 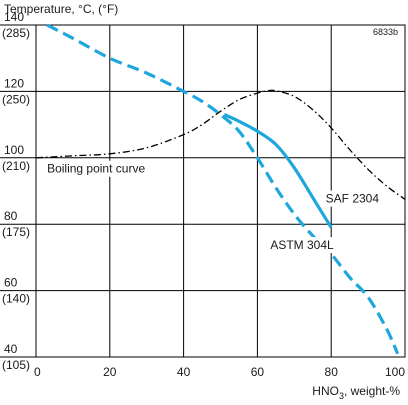 I want to click on y-tick-label-fahrenheit: (175), so click(x=16, y=232).